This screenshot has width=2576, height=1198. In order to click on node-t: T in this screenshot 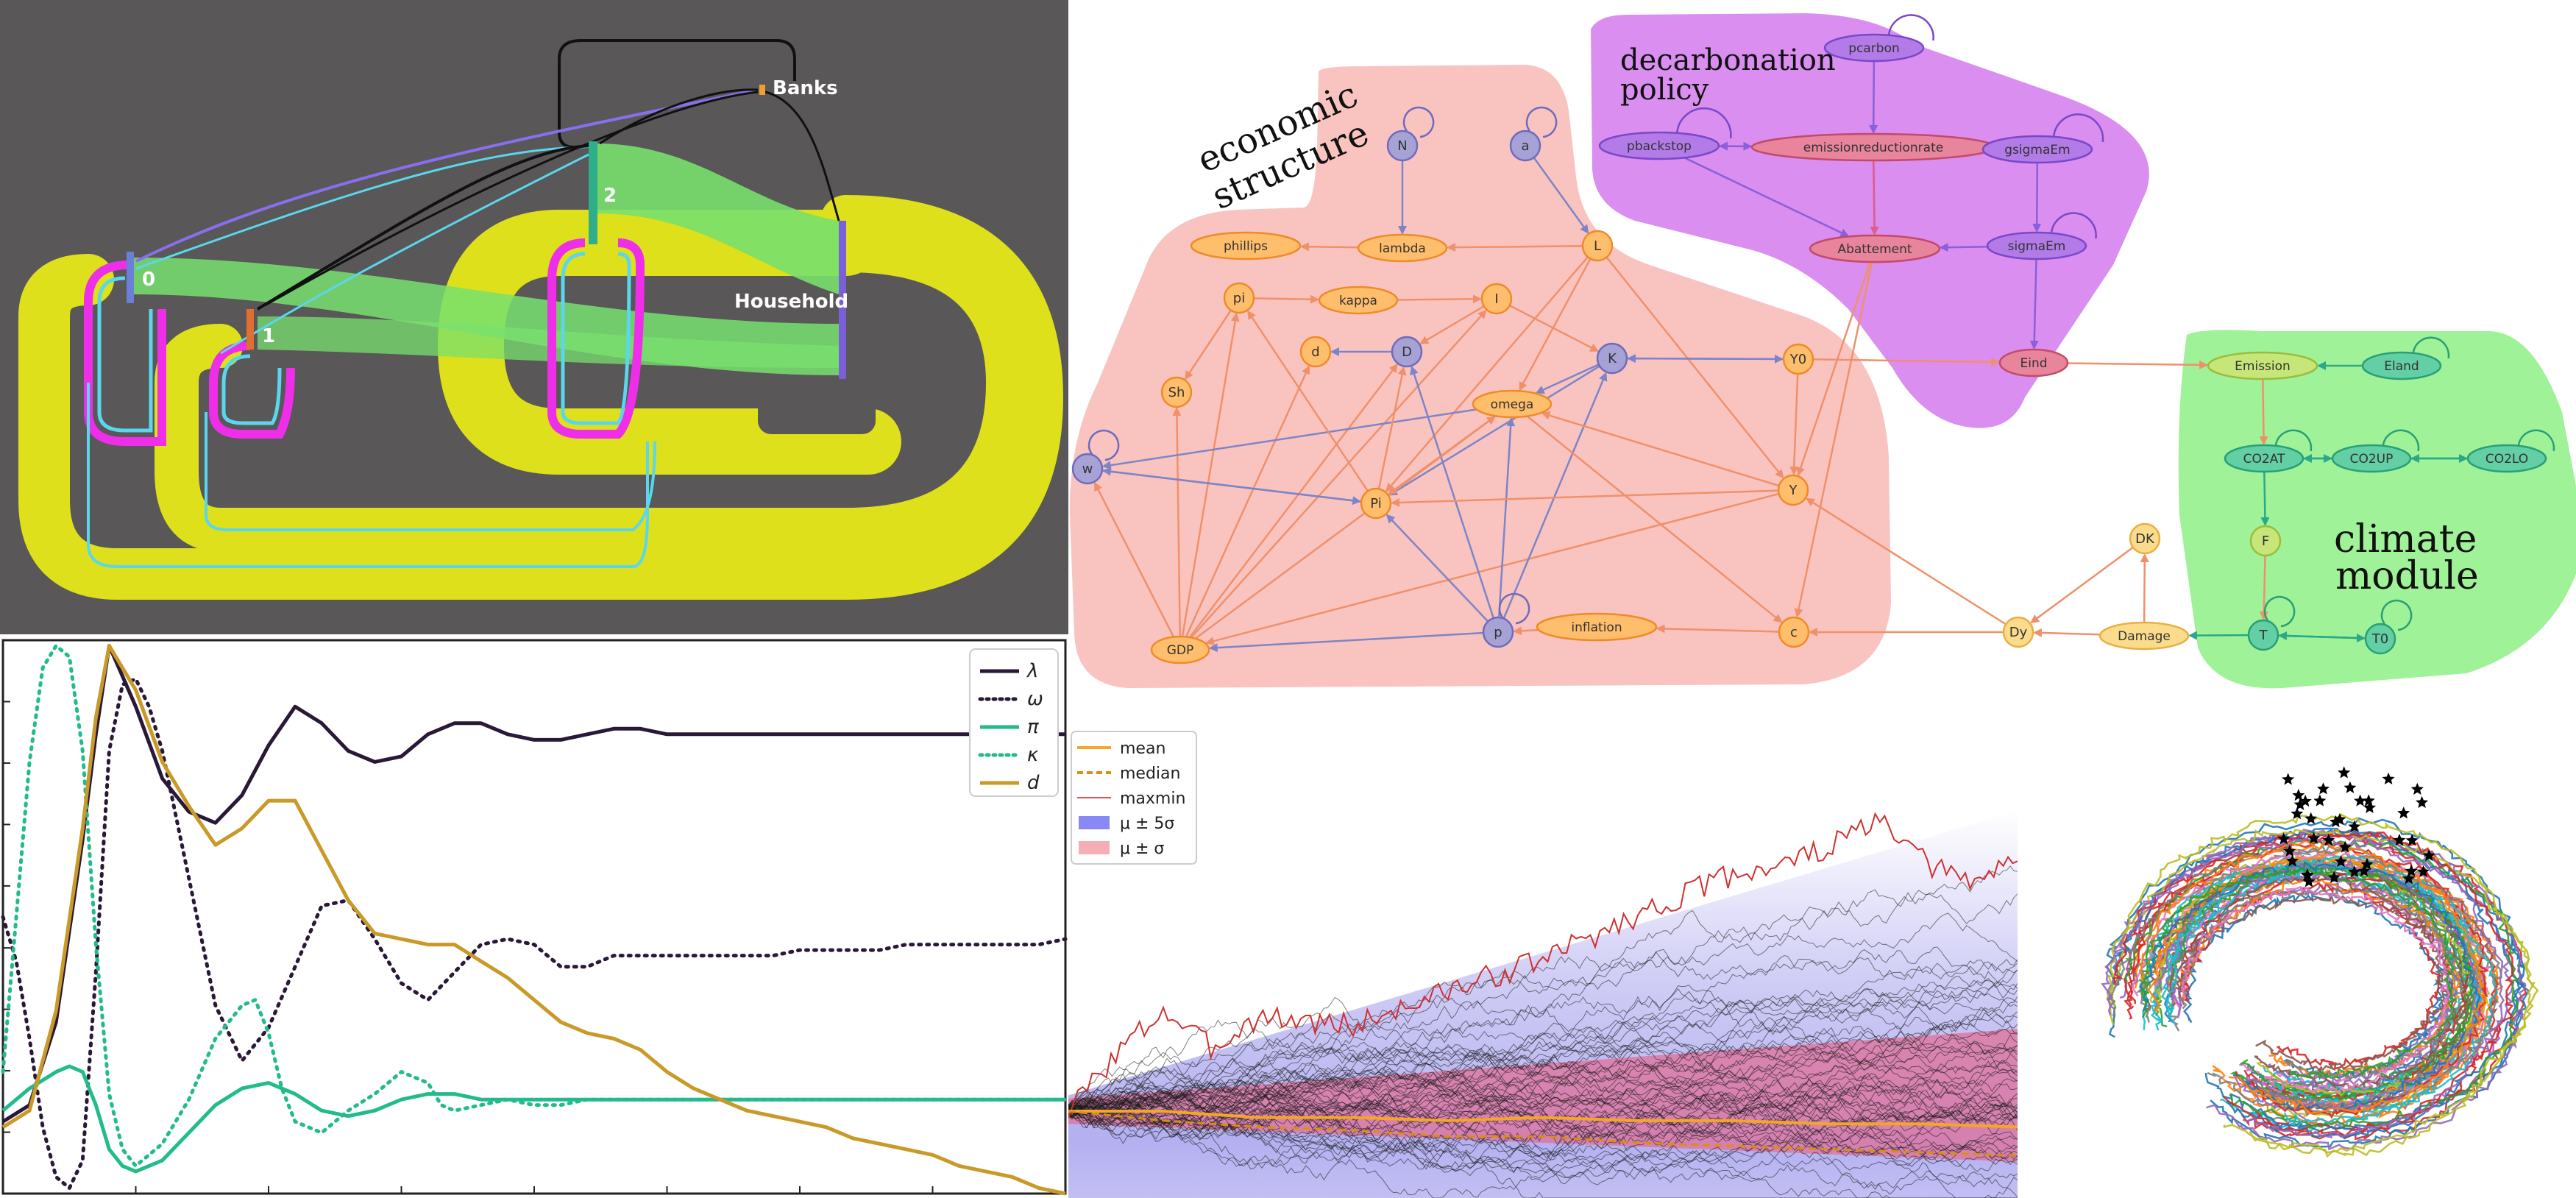, I will do `click(2271, 623)`.